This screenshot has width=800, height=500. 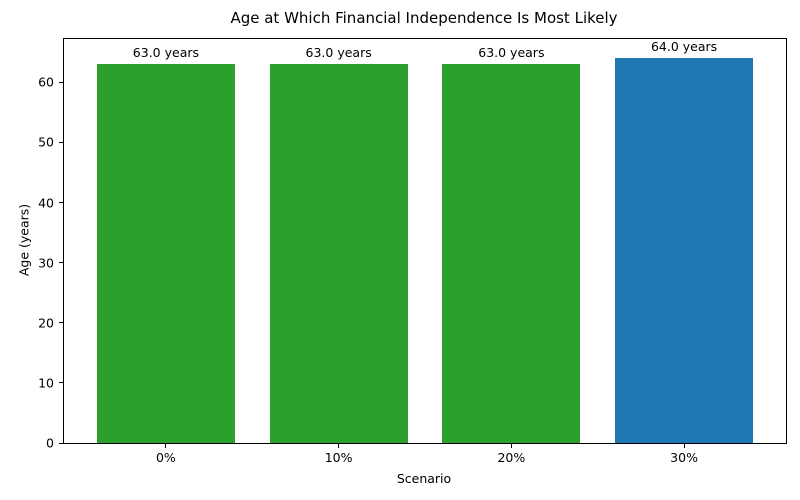 What do you see at coordinates (46, 82) in the screenshot?
I see `y-tick-label: 60` at bounding box center [46, 82].